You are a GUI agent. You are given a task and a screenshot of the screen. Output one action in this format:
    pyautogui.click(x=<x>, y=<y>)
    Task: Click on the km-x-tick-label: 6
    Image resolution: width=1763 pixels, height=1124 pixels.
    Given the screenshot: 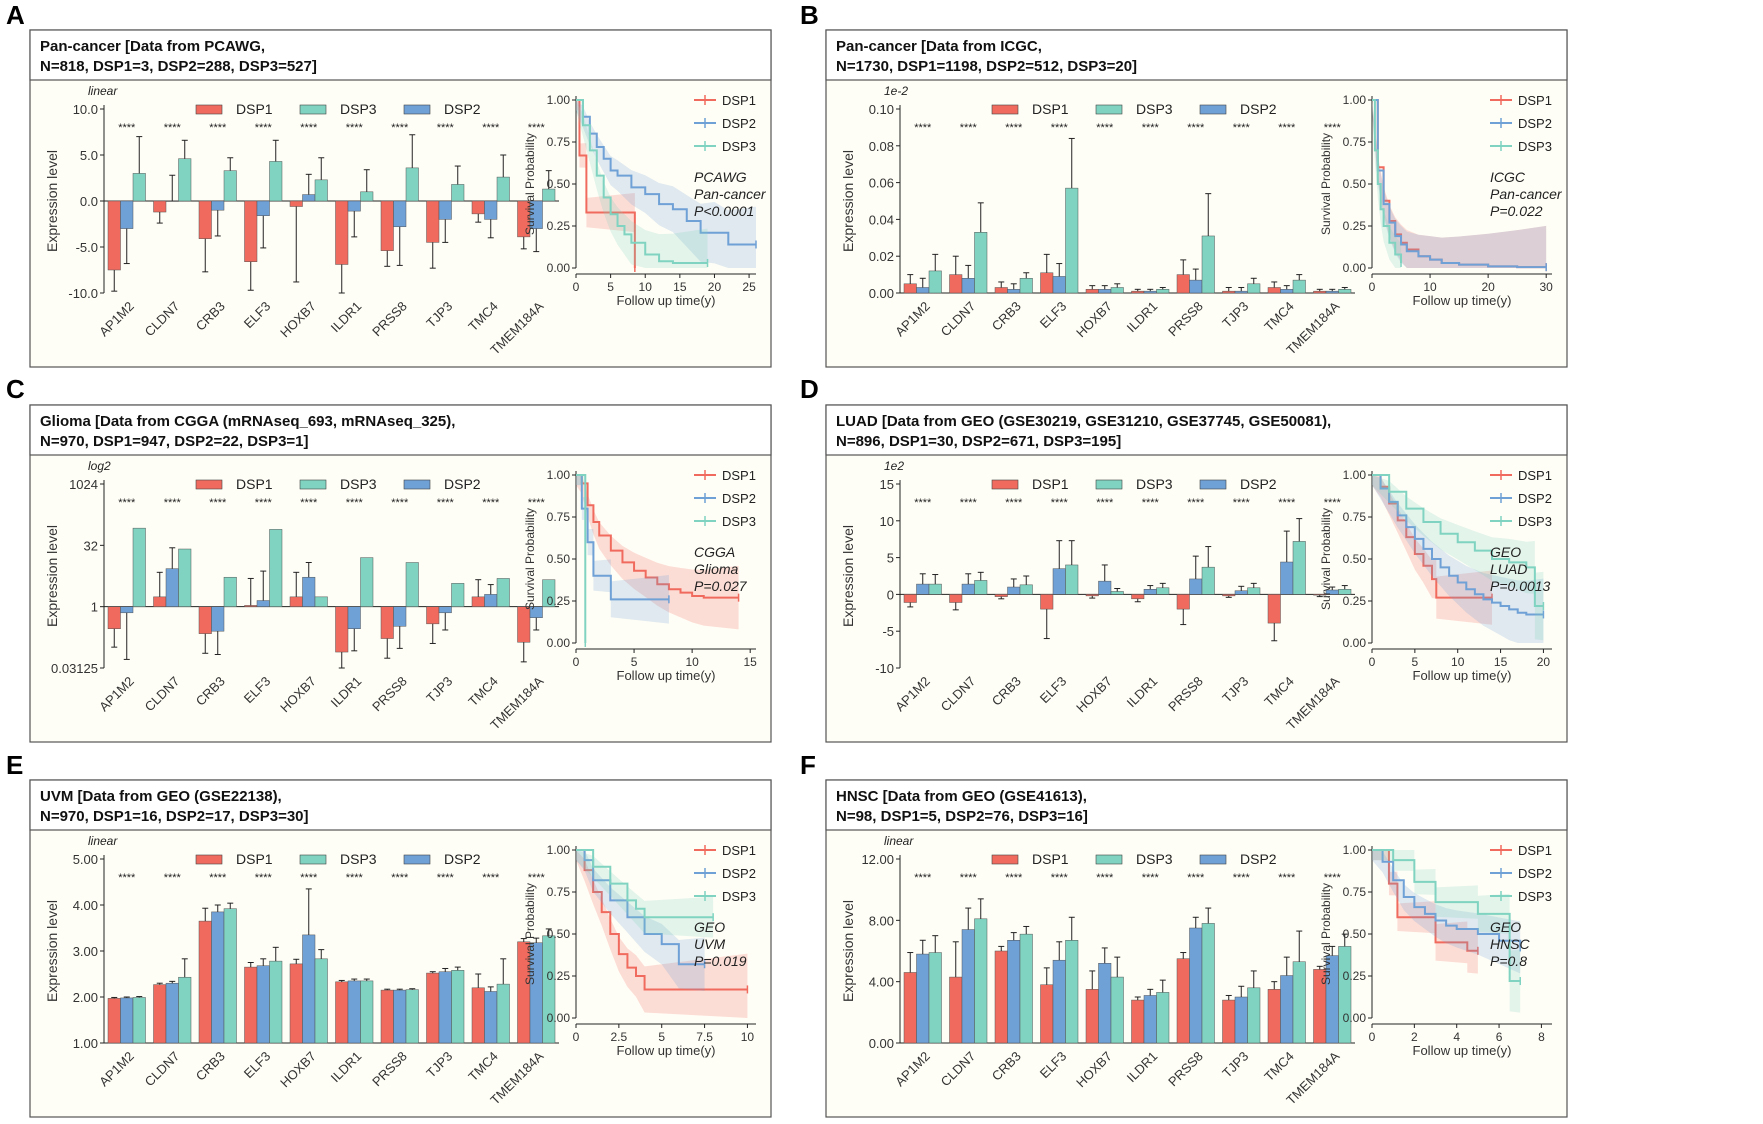 What is the action you would take?
    pyautogui.click(x=1499, y=1037)
    